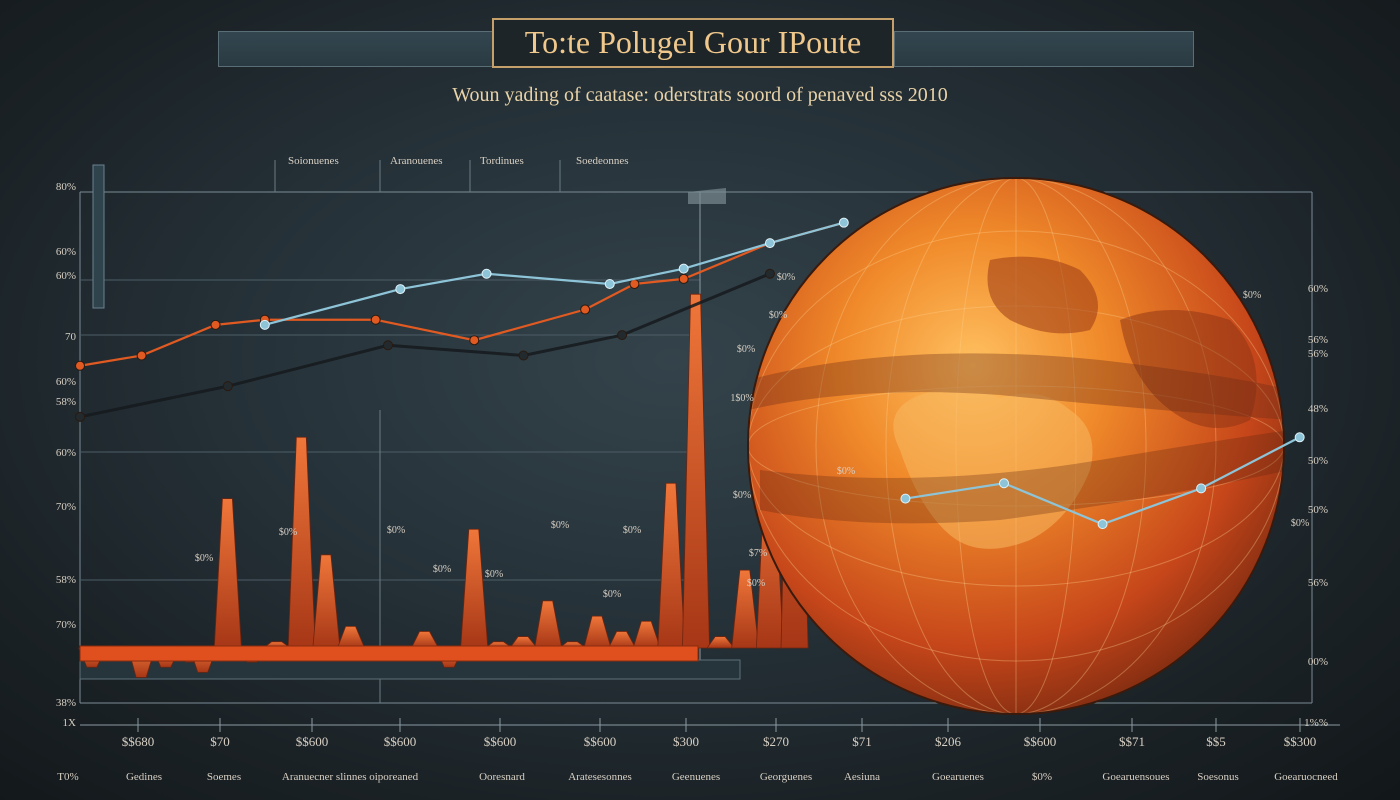 The width and height of the screenshot is (1400, 800). What do you see at coordinates (1216, 741) in the screenshot?
I see `x-tick-label: $$5` at bounding box center [1216, 741].